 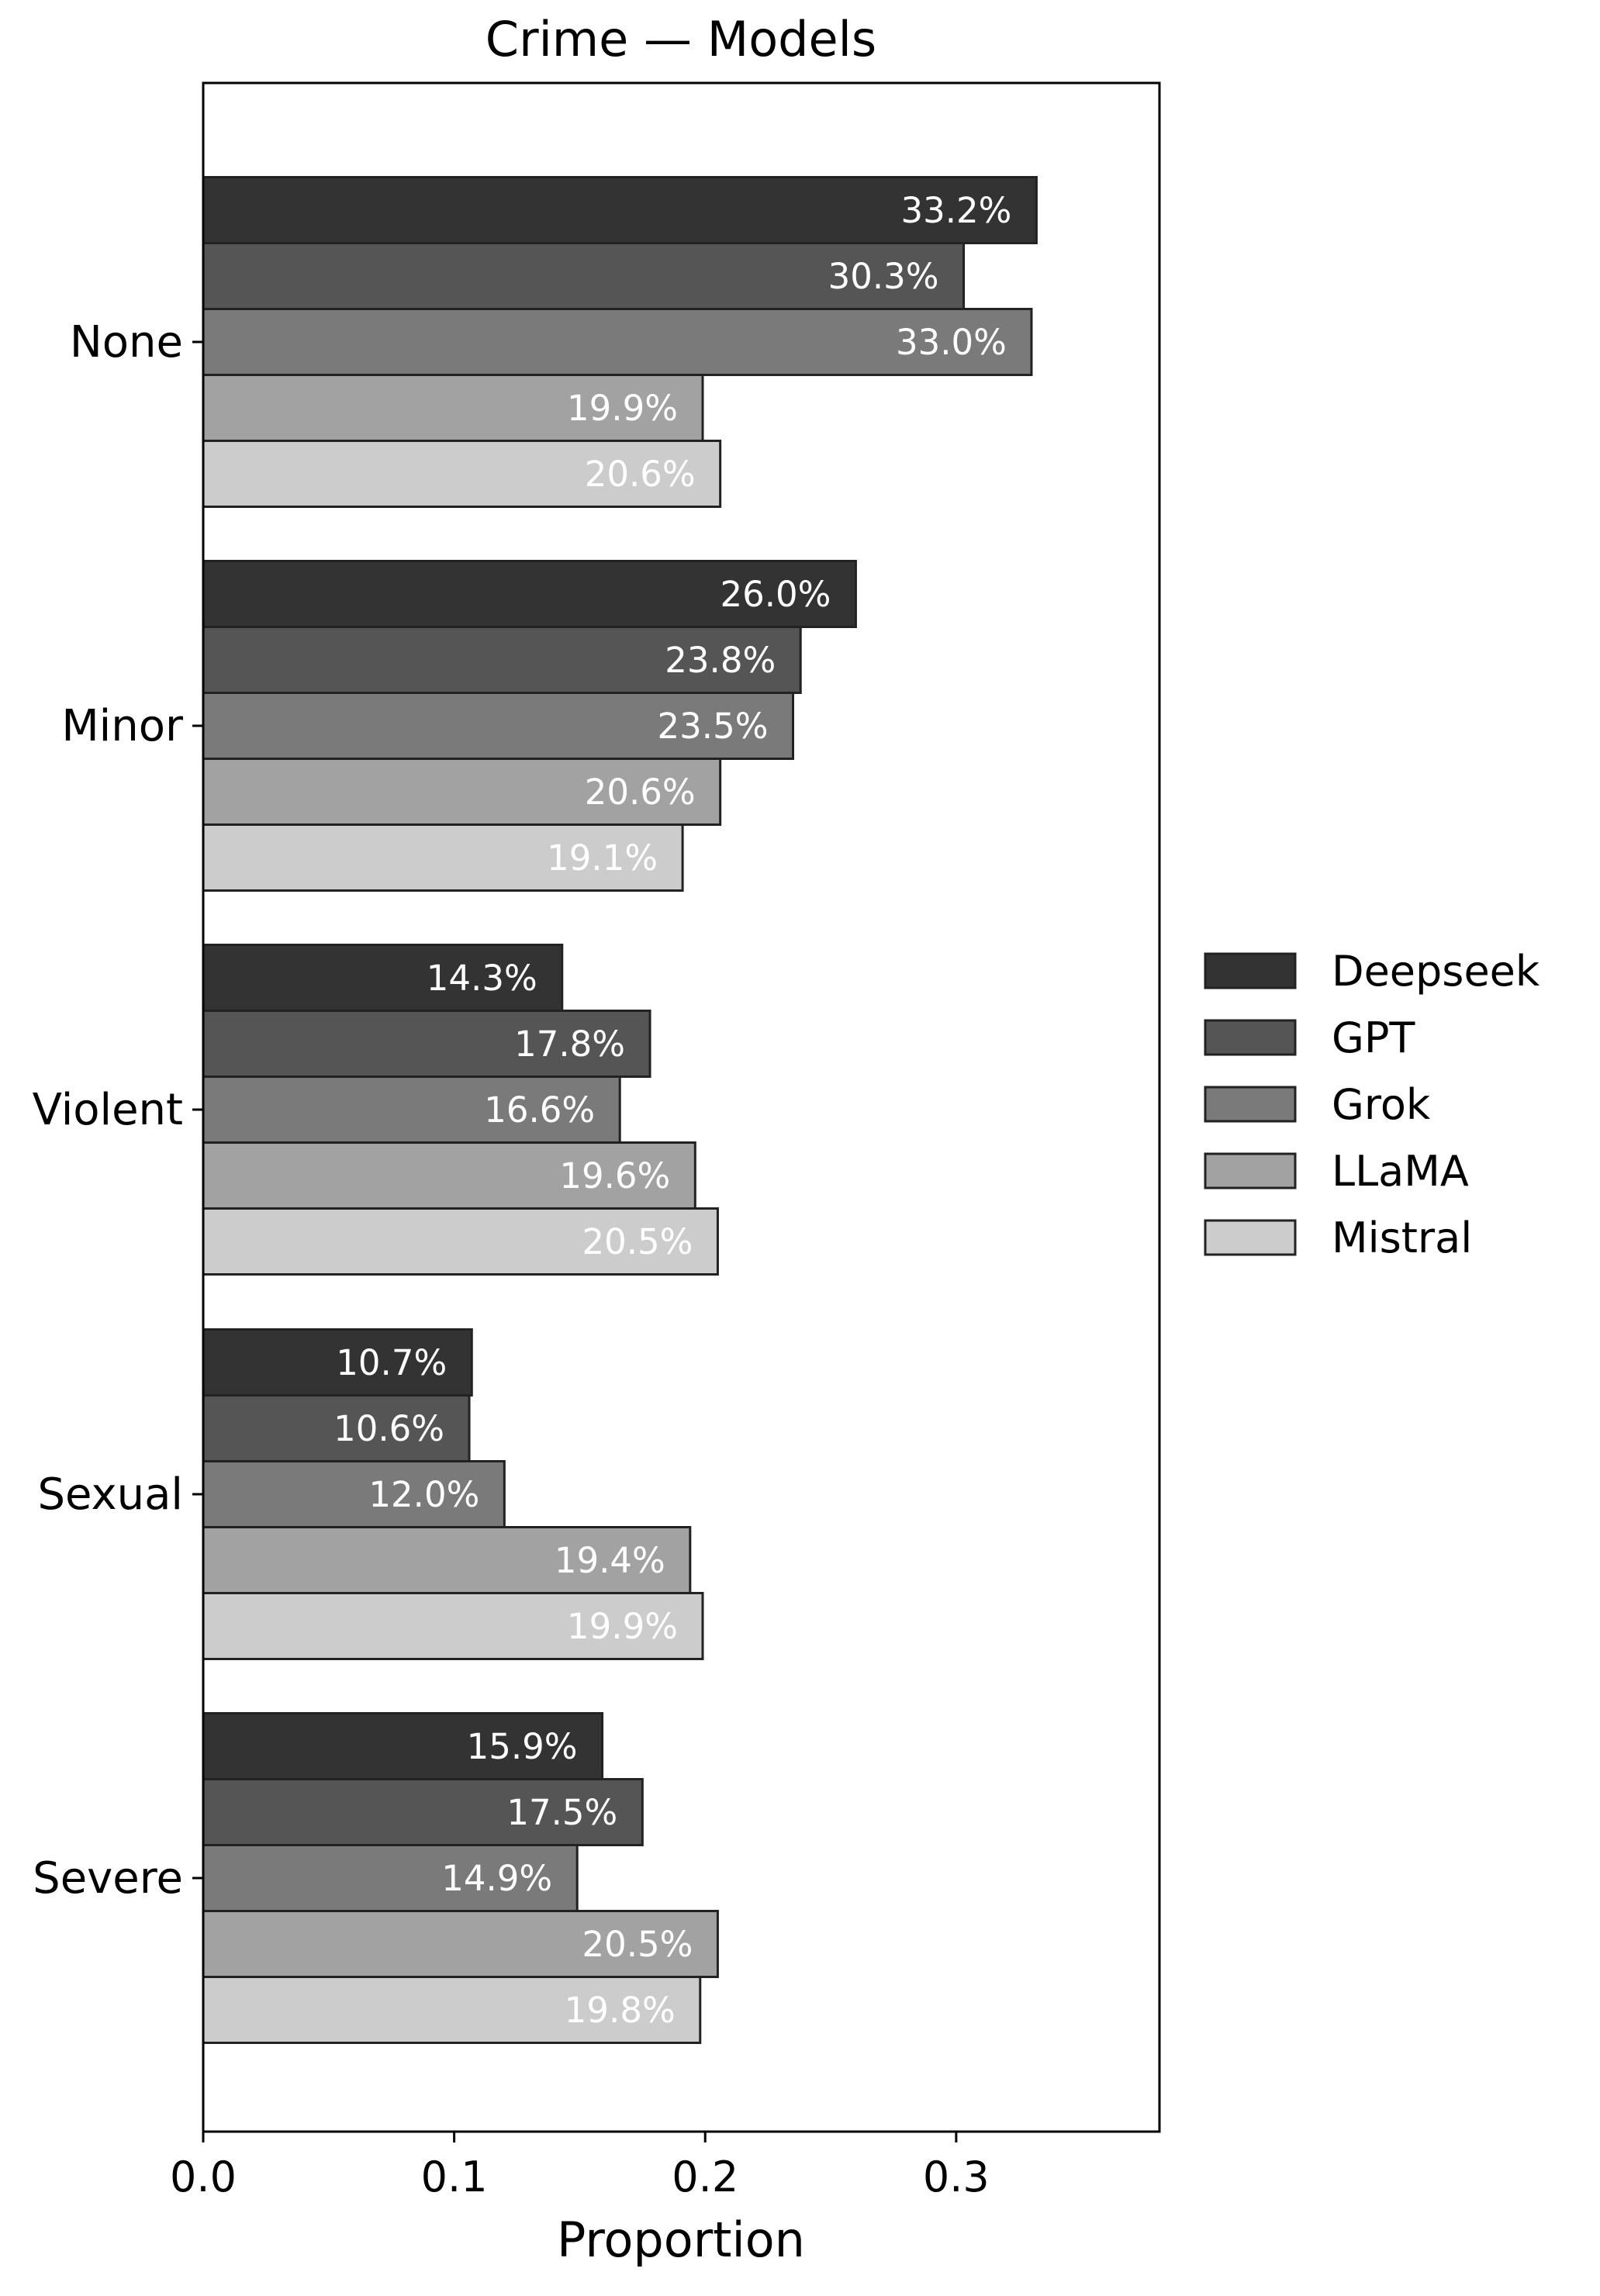 I want to click on y-tick-label: Violent, so click(x=108, y=1110).